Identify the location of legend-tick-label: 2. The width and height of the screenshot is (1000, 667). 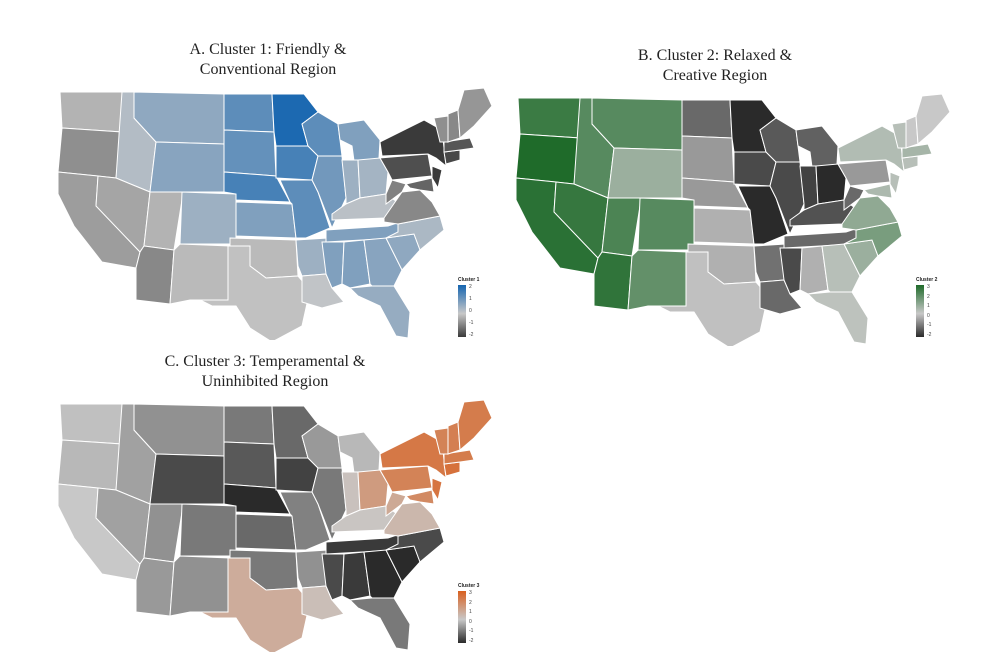
(470, 287).